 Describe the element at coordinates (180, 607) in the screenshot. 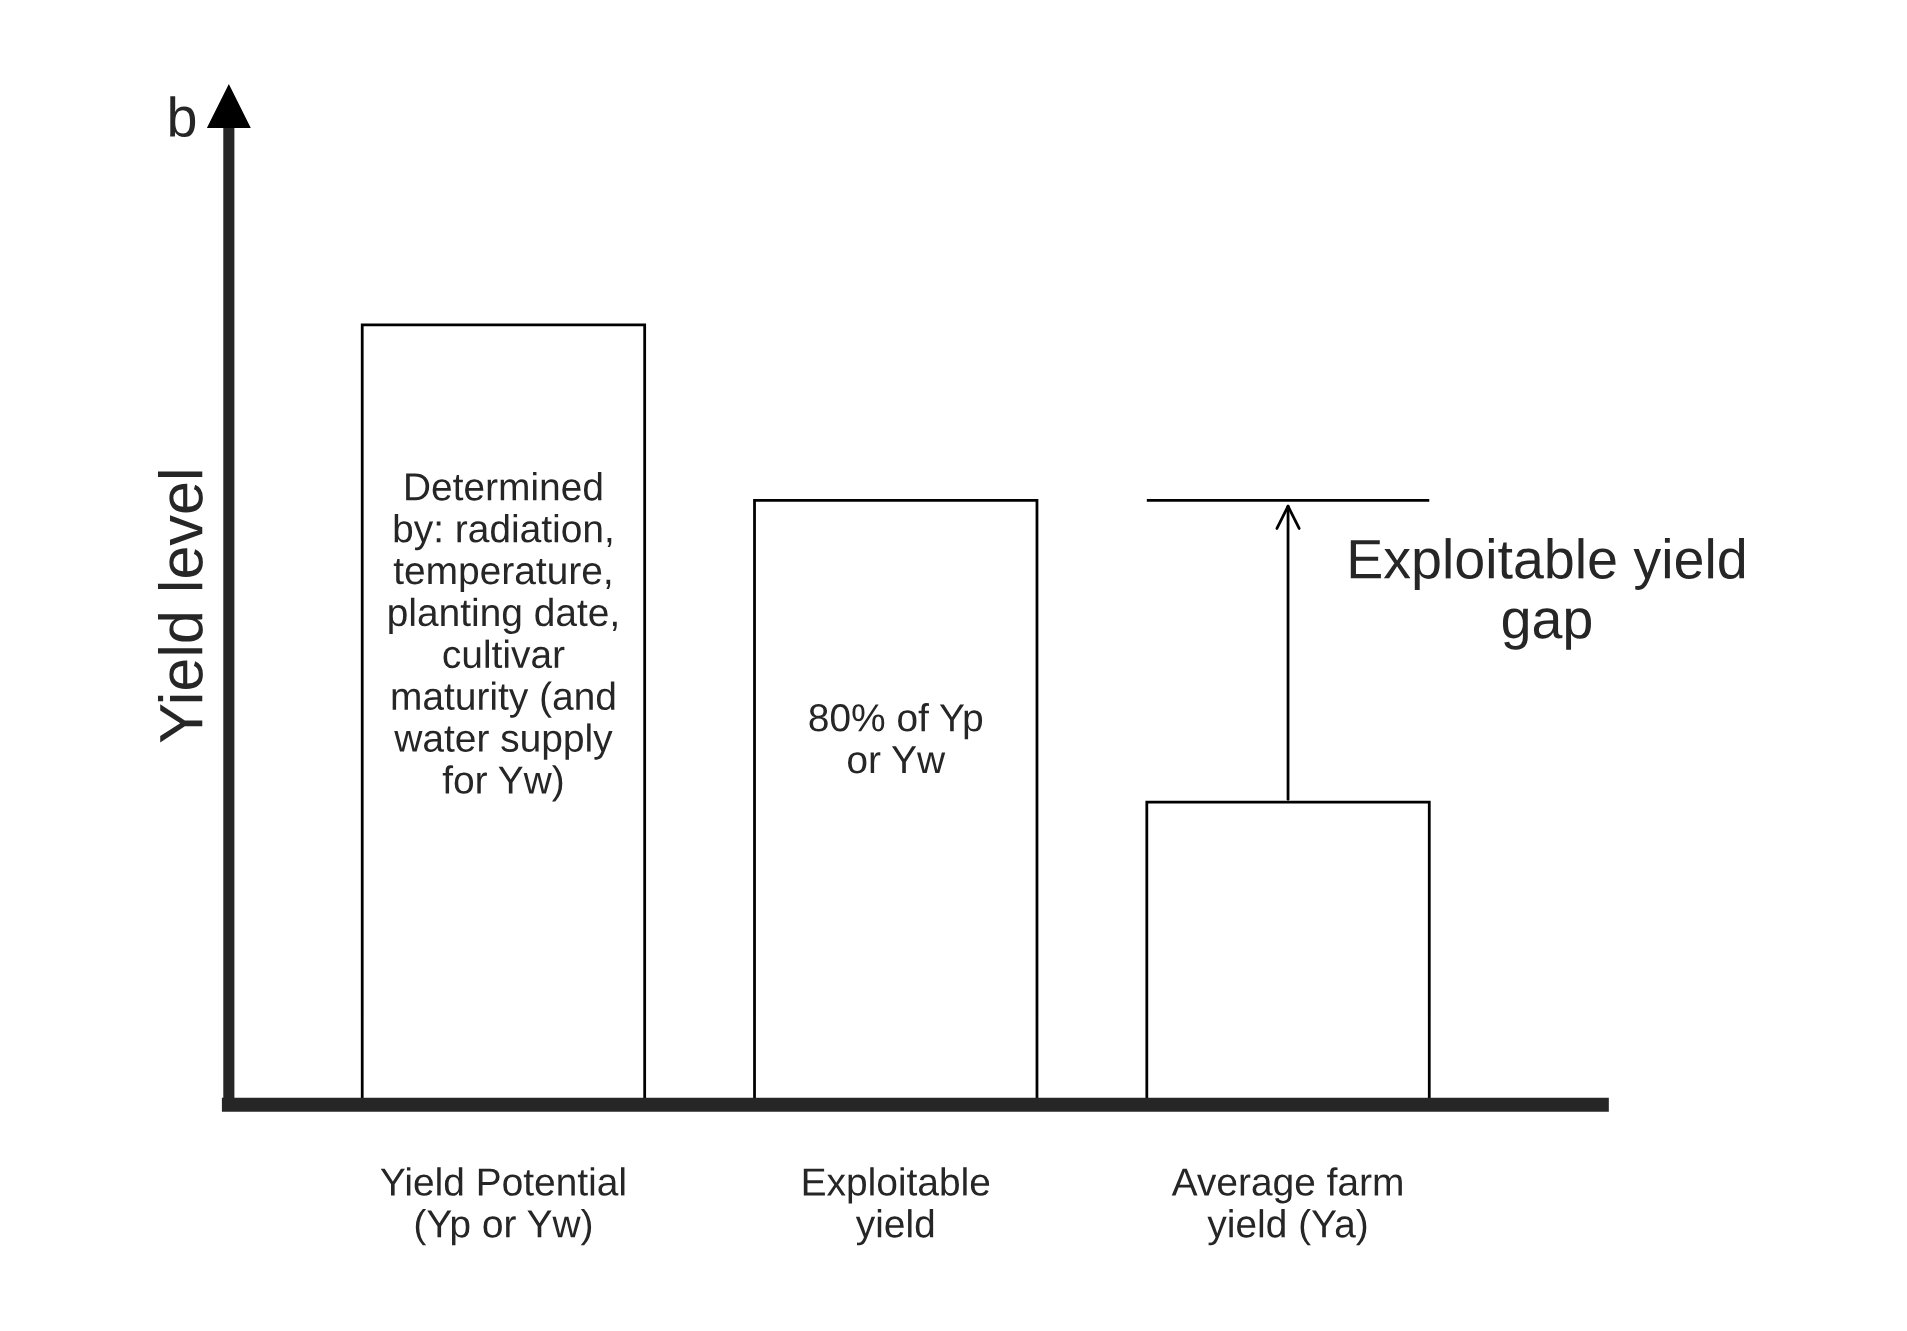

I see `y-axis-title: Yield level` at that location.